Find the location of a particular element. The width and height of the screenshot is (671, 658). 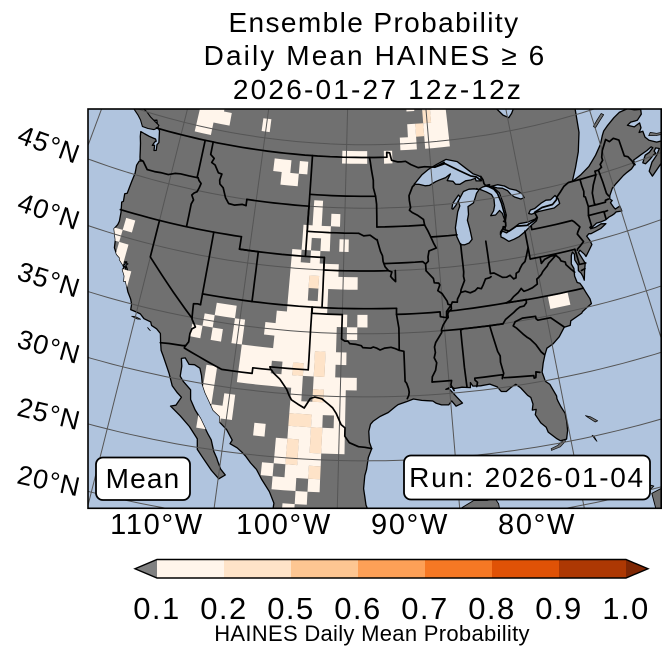

svg-text: Run: 2026-01-04 is located at coordinates (527, 477).